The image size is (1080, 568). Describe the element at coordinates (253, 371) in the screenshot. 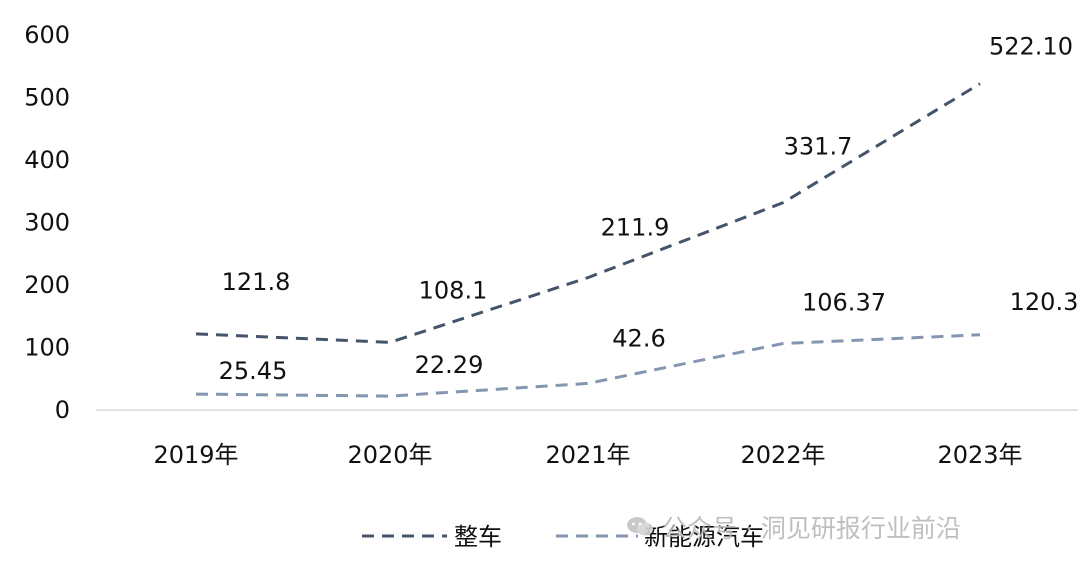

I see `data-label: 25.45` at that location.